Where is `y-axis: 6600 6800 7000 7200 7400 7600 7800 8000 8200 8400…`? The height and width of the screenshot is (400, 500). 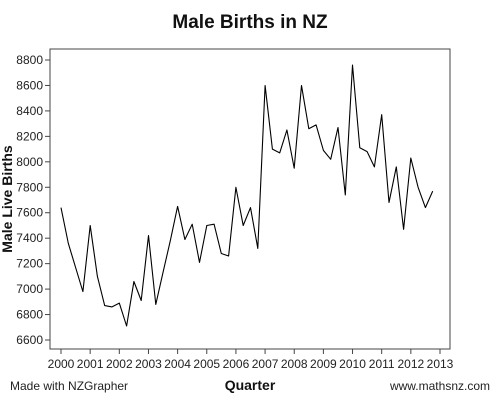
y-axis: 6600 6800 7000 7200 7400 7600 7800 8000 8200 8400… is located at coordinates (33, 200).